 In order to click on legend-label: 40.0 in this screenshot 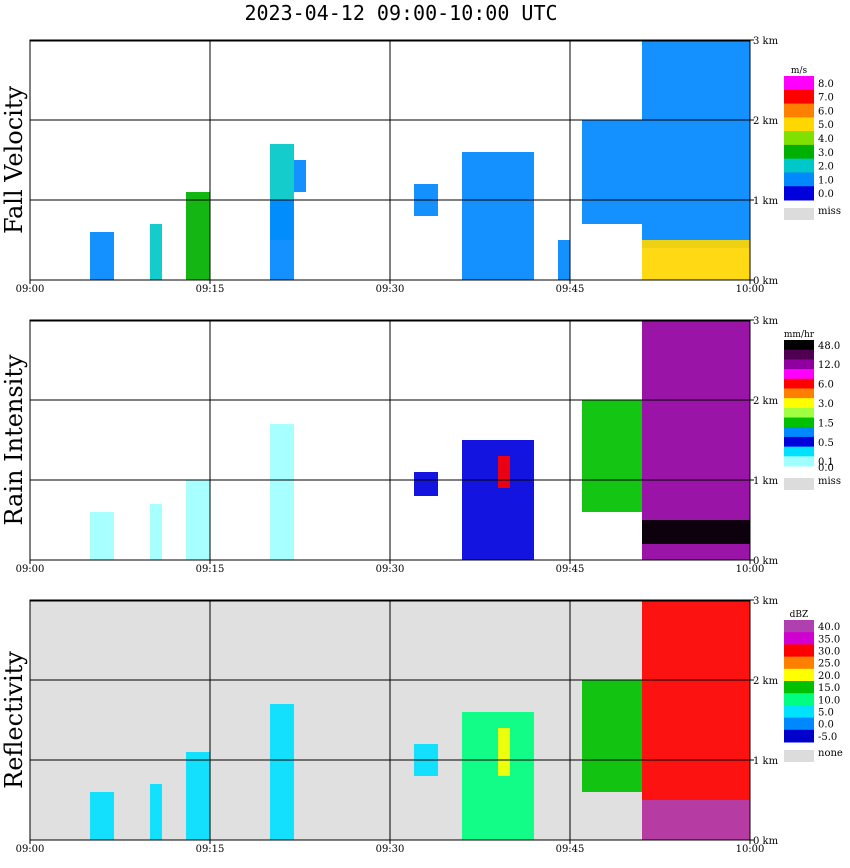, I will do `click(829, 627)`.